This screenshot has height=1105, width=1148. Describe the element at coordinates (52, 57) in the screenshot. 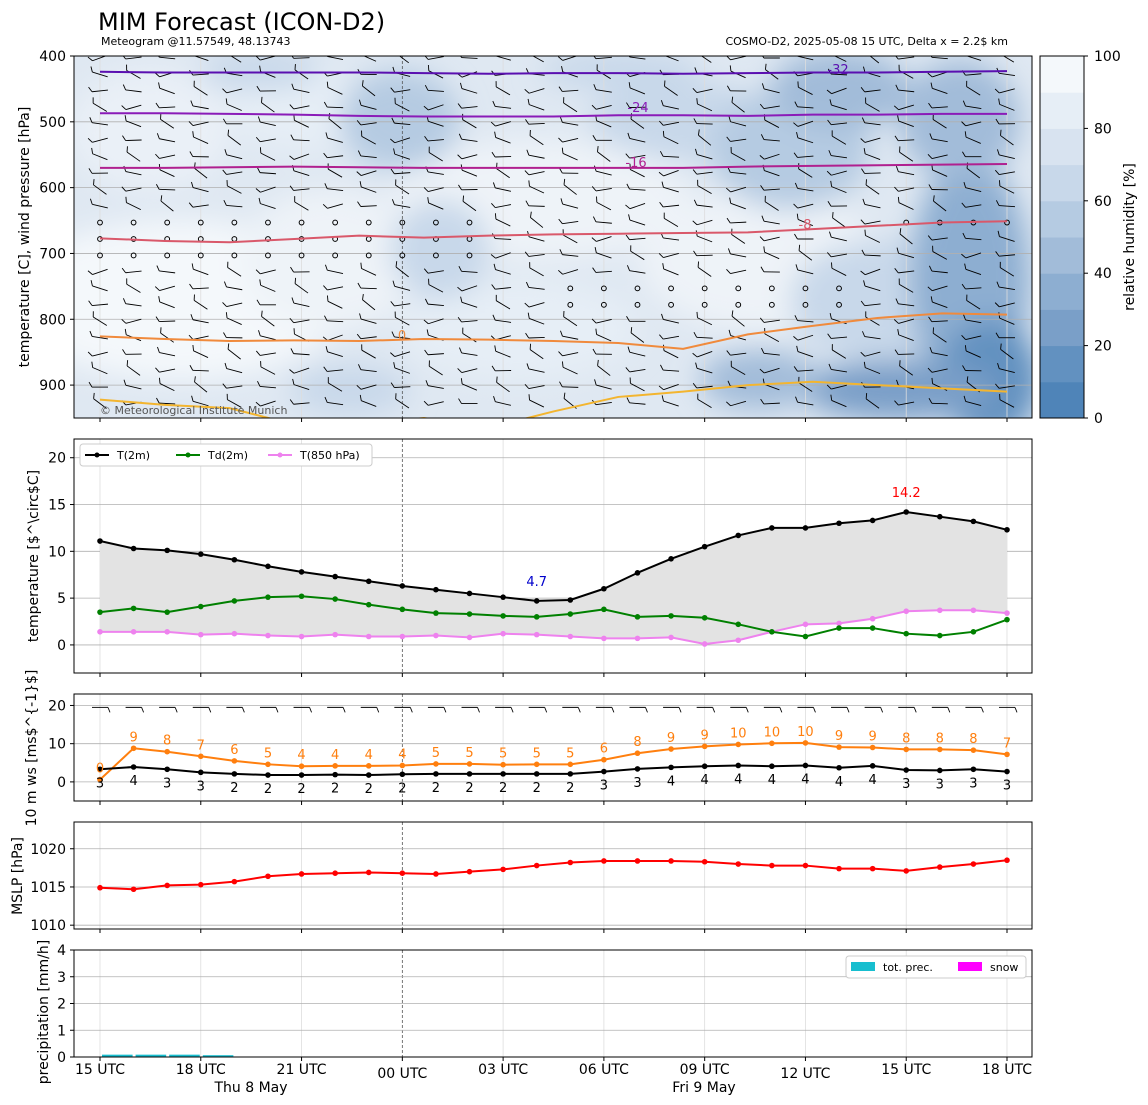

I see `y-tick-label: 400` at that location.